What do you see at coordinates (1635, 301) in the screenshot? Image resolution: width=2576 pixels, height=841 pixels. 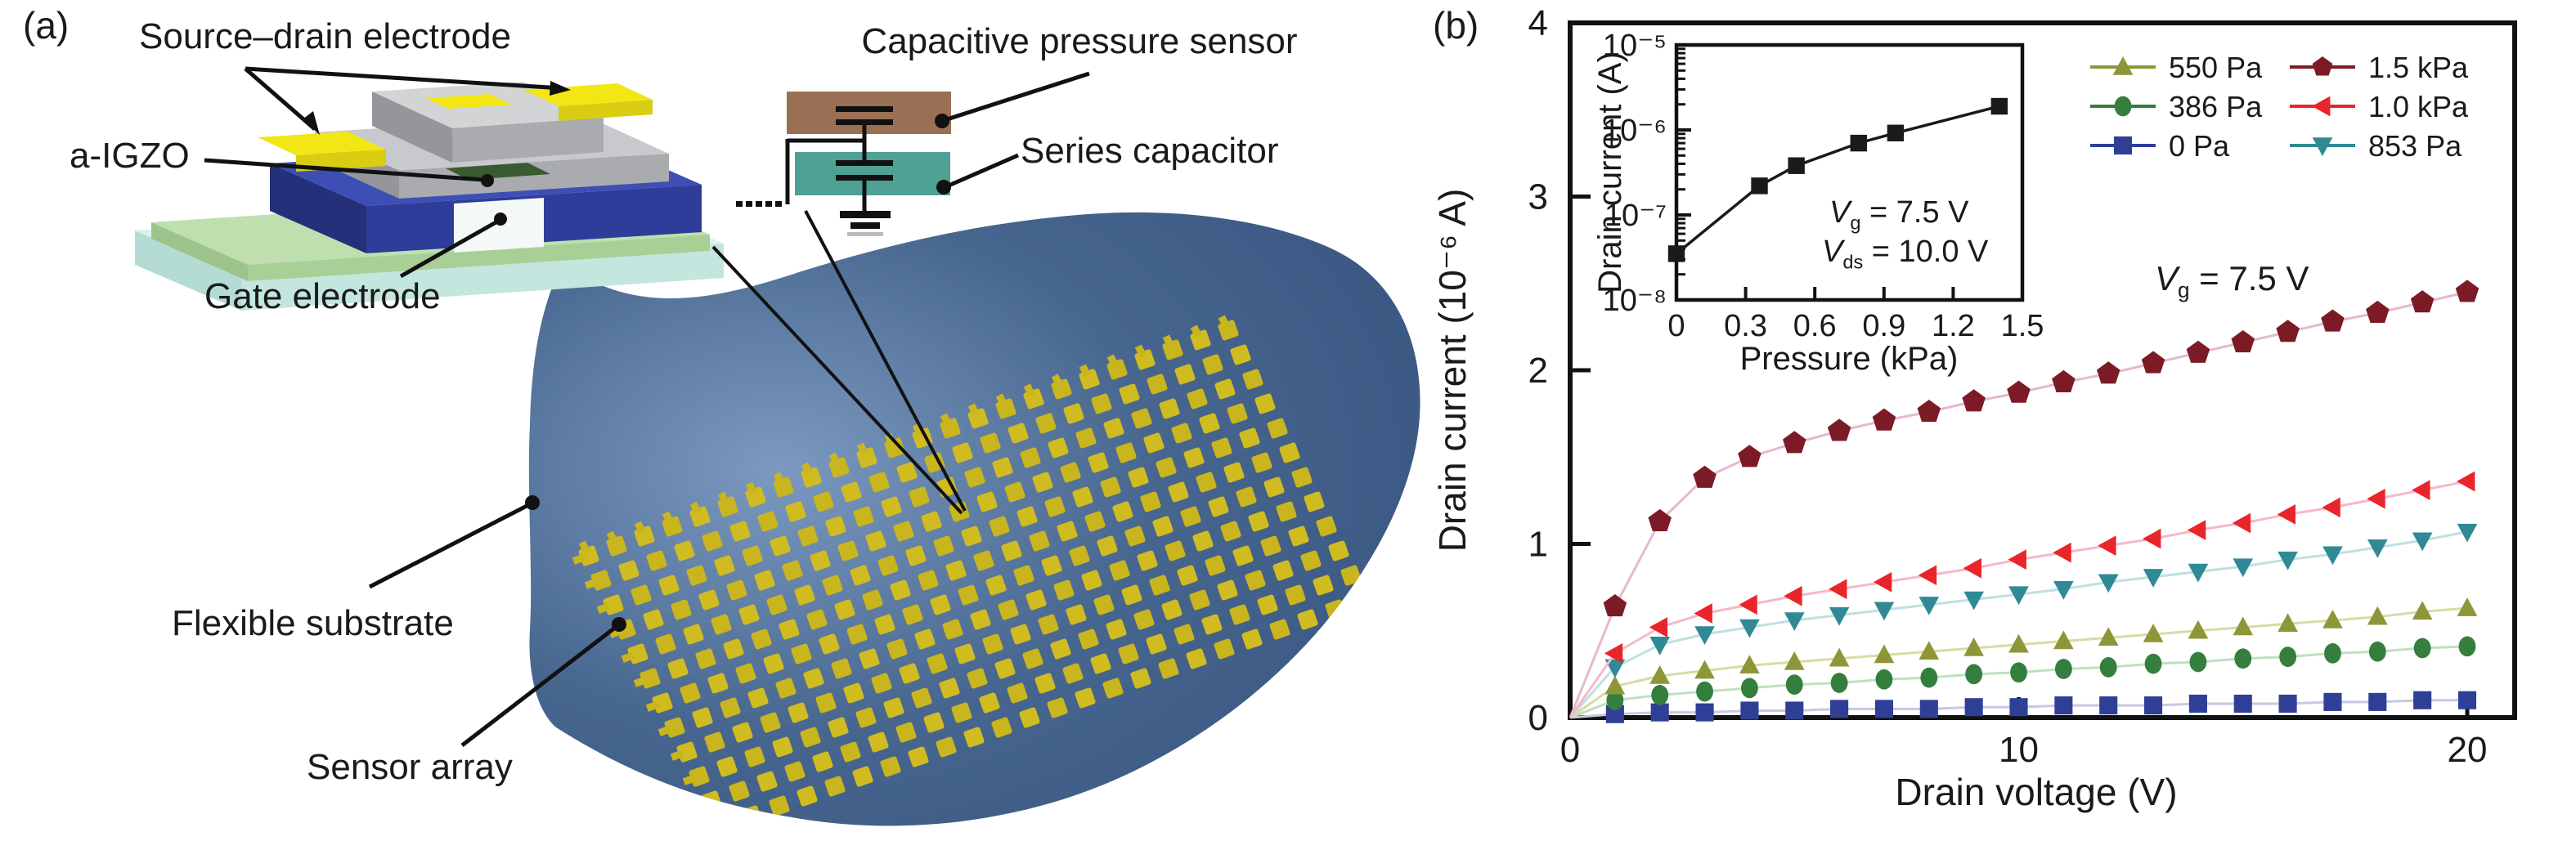 I see `inset-y-tick-label: 10⁻⁸` at bounding box center [1635, 301].